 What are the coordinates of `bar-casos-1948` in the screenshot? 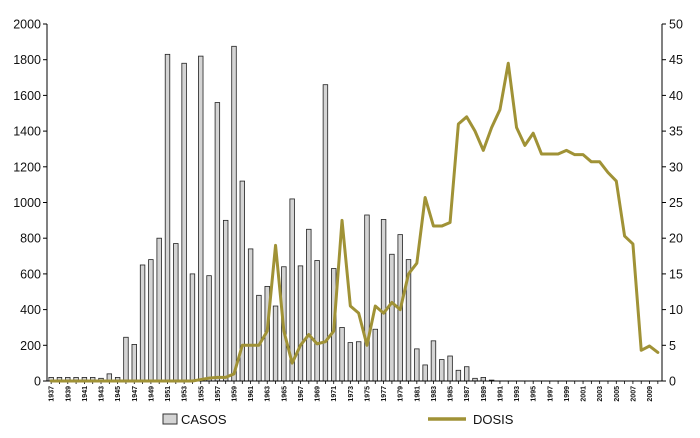 It's located at (142, 323).